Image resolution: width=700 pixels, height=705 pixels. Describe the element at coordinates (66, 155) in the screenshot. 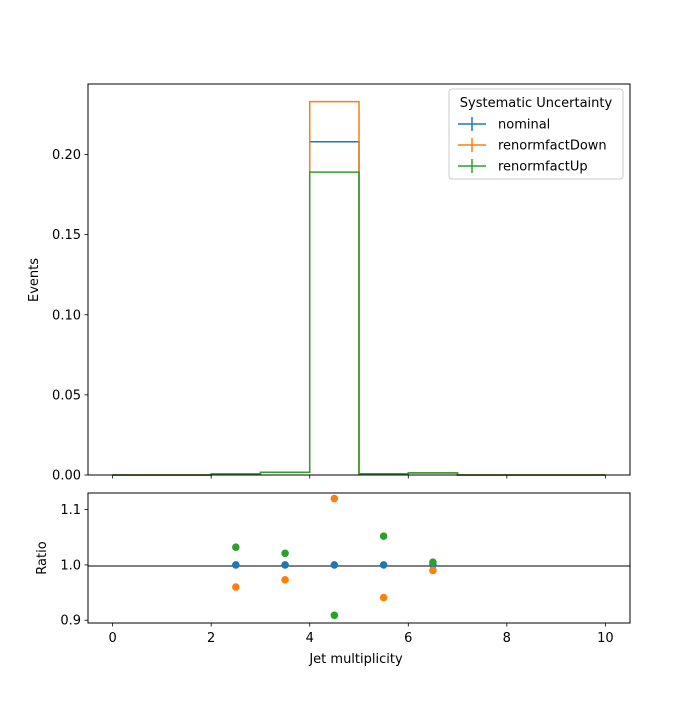

I see `main-y-tick-label: 0.20` at that location.